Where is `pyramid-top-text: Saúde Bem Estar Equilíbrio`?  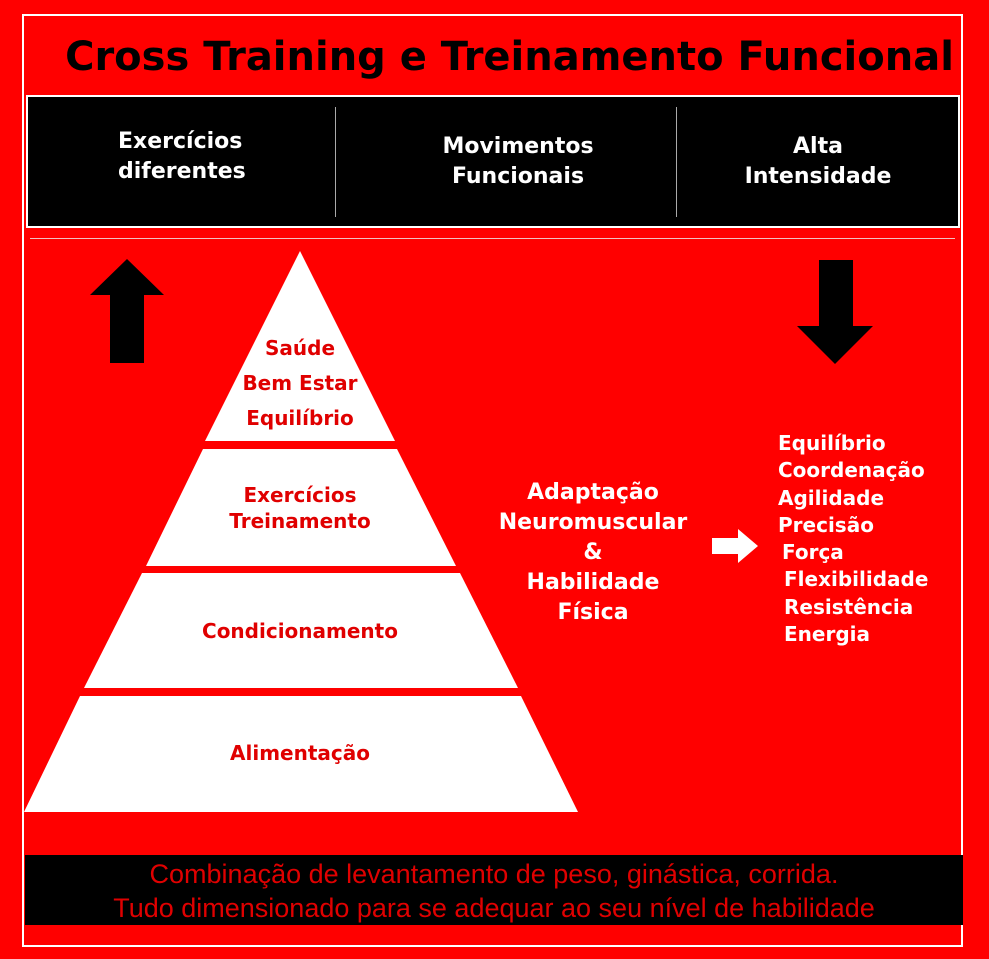 pyramid-top-text: Saúde Bem Estar Equilíbrio is located at coordinates (300, 383).